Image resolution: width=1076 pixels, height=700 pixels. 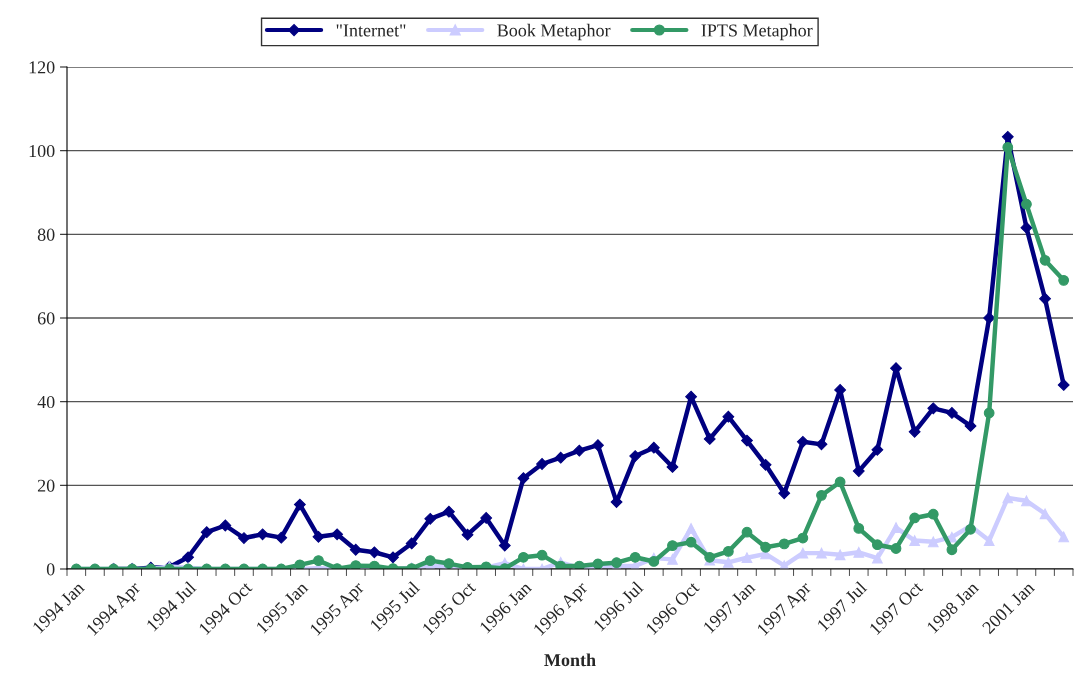 What do you see at coordinates (371, 30) in the screenshot?
I see `legend-label: "Internet"` at bounding box center [371, 30].